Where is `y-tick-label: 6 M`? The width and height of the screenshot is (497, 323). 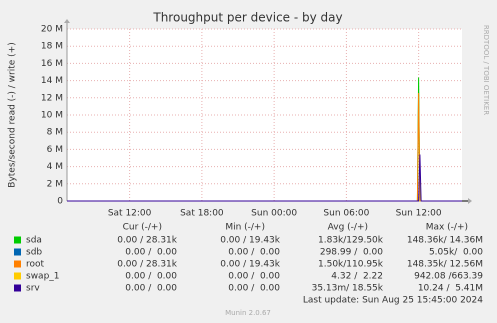
y-tick-label: 6 M is located at coordinates (55, 150).